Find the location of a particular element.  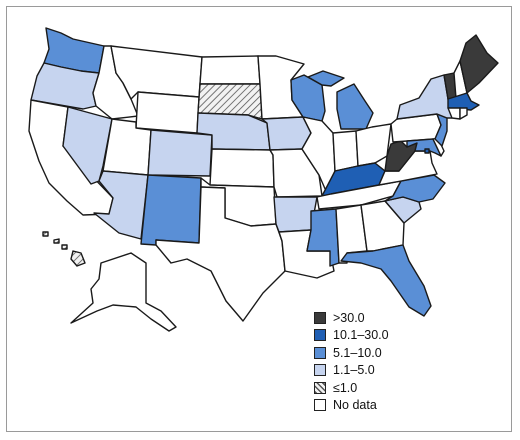

legend-item: No data is located at coordinates (351, 406).